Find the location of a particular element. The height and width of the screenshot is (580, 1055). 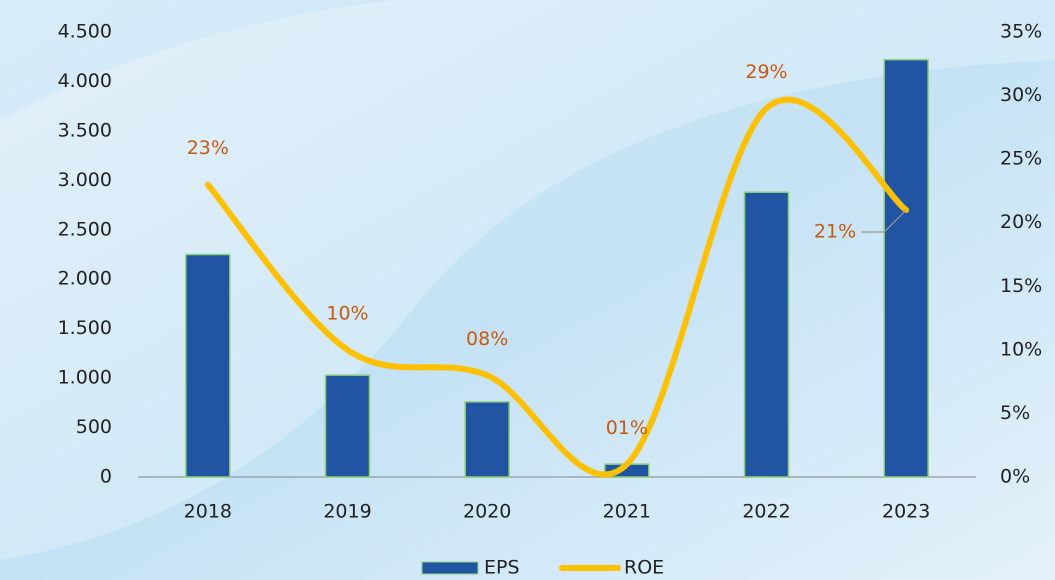

leader-line is located at coordinates (884, 221).